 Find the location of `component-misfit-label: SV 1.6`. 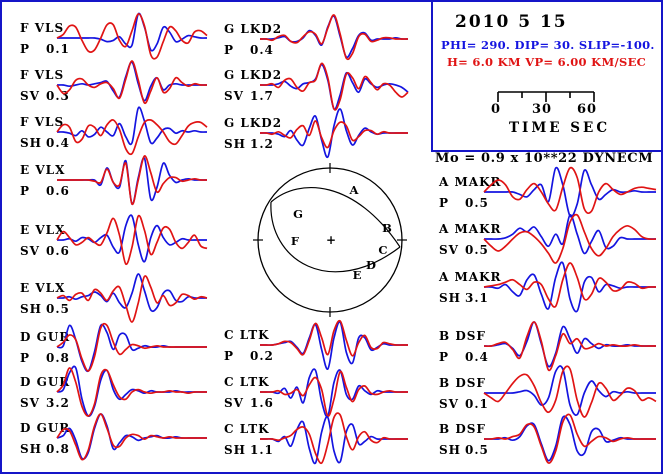

component-misfit-label: SV 1.6 is located at coordinates (249, 403).